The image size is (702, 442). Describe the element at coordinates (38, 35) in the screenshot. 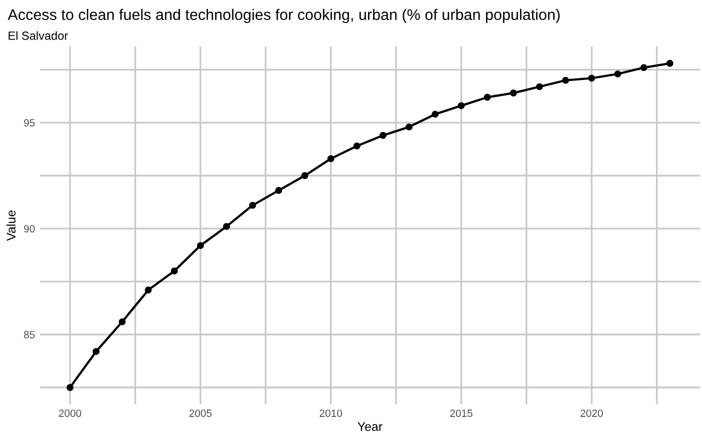

I see `chart-subtitle: El Salvador` at that location.